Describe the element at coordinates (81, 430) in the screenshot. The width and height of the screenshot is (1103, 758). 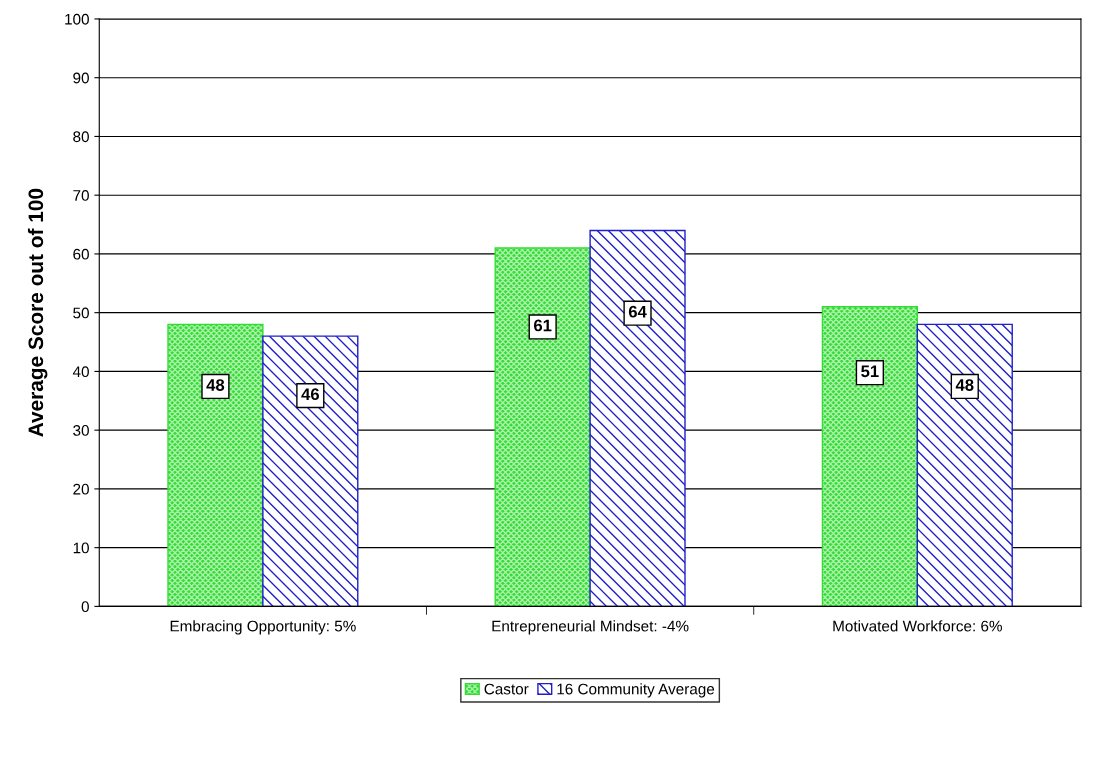
I see `y-tick-label: 30` at that location.